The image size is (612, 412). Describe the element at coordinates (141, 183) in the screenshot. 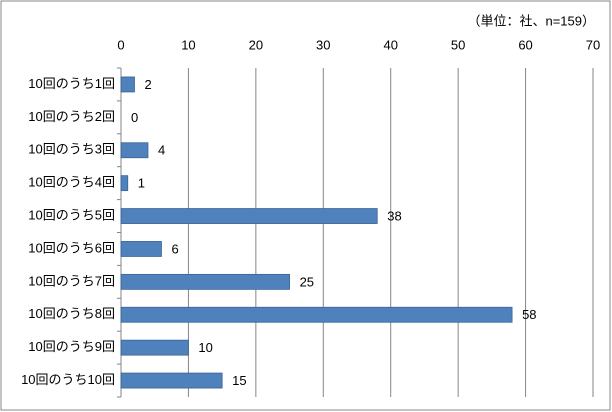

I see `value-label: 1` at that location.